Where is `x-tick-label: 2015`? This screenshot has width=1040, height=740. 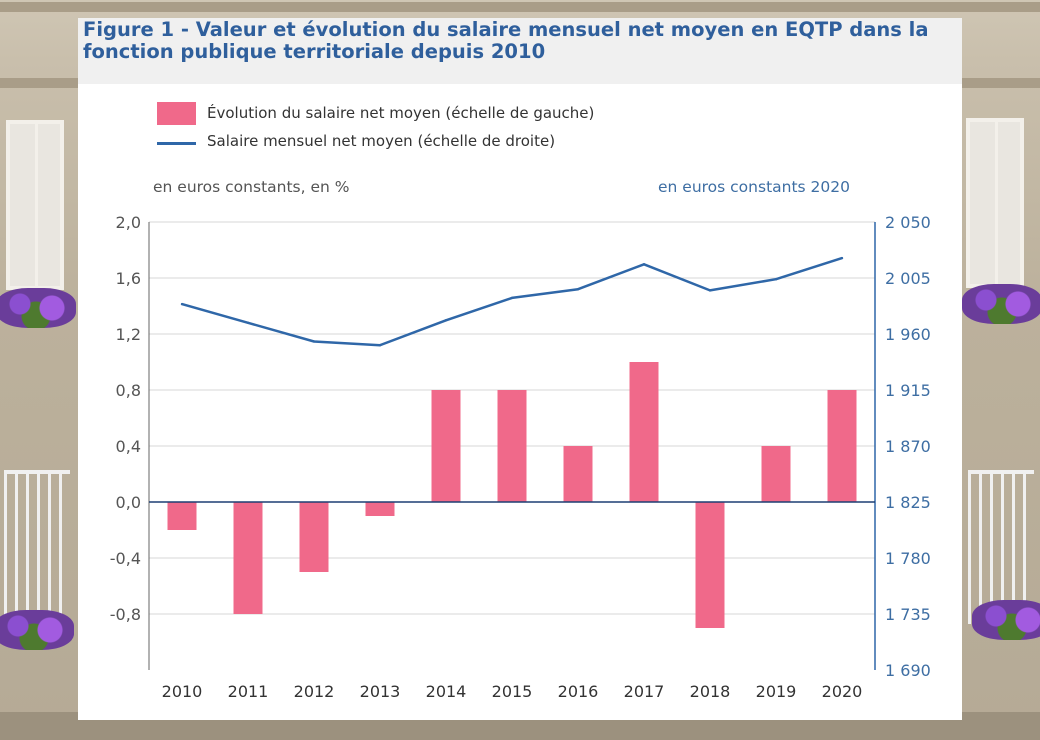
x-tick-label: 2015 is located at coordinates (512, 691).